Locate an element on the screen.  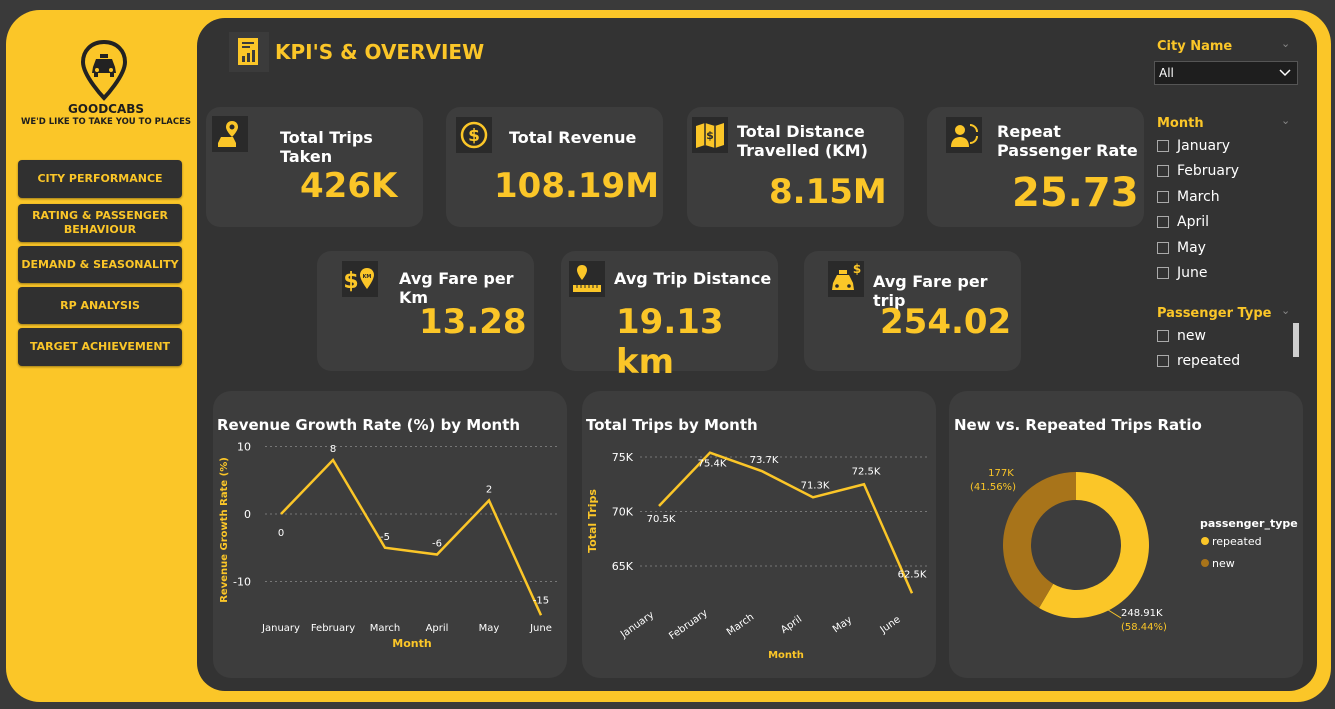
option-label: March is located at coordinates (1198, 197).